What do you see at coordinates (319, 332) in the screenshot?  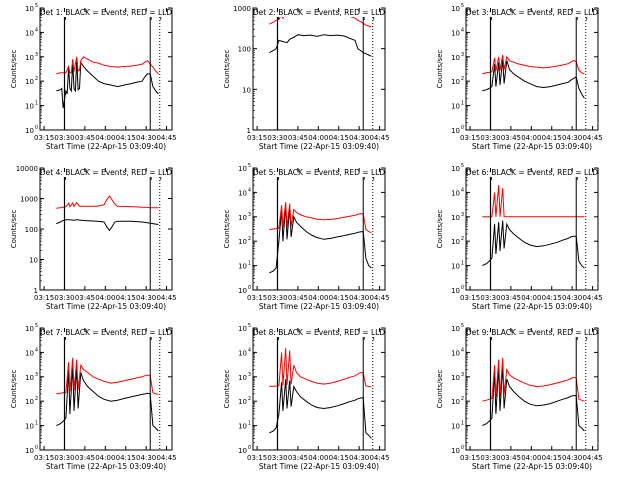 I see `chart-title: Det 8: BLACK = Events, RED = LLD` at bounding box center [319, 332].